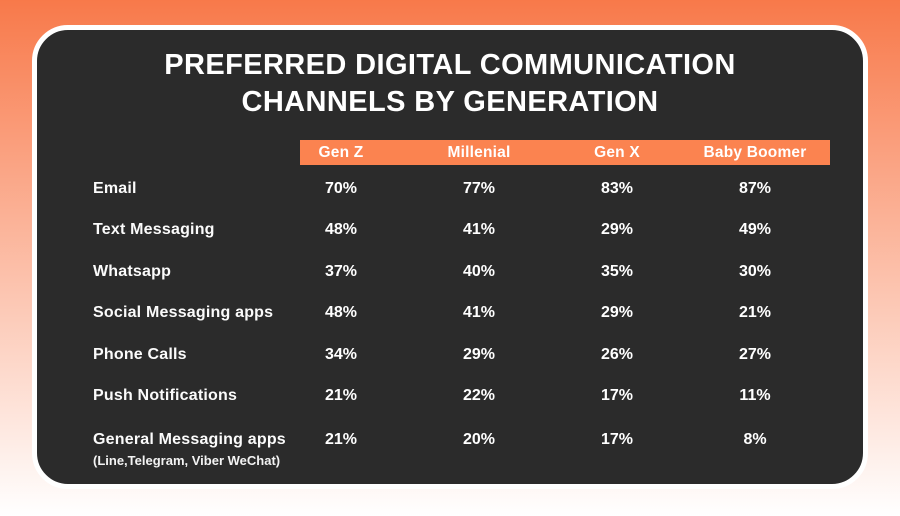 This screenshot has height=516, width=900. Describe the element at coordinates (182, 189) in the screenshot. I see `row-label-cell: Email` at that location.